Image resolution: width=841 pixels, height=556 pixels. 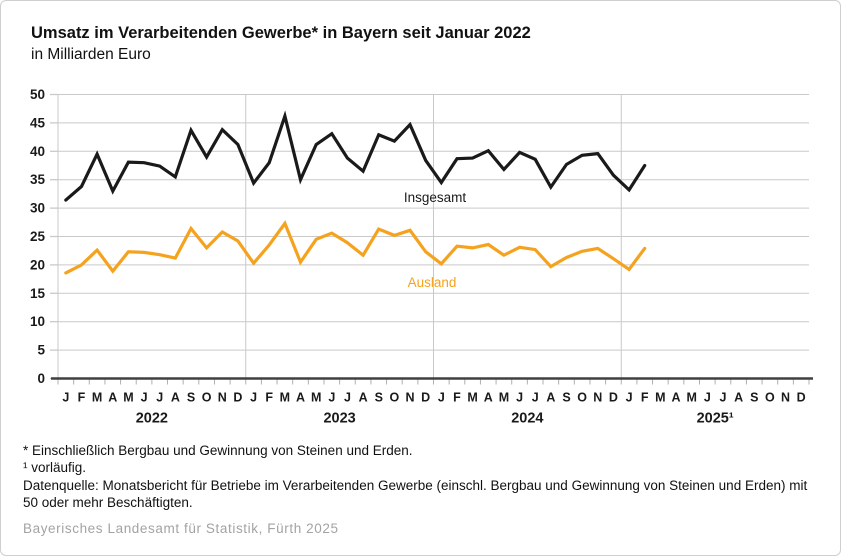 What do you see at coordinates (41, 378) in the screenshot?
I see `svg-text: 0` at bounding box center [41, 378].